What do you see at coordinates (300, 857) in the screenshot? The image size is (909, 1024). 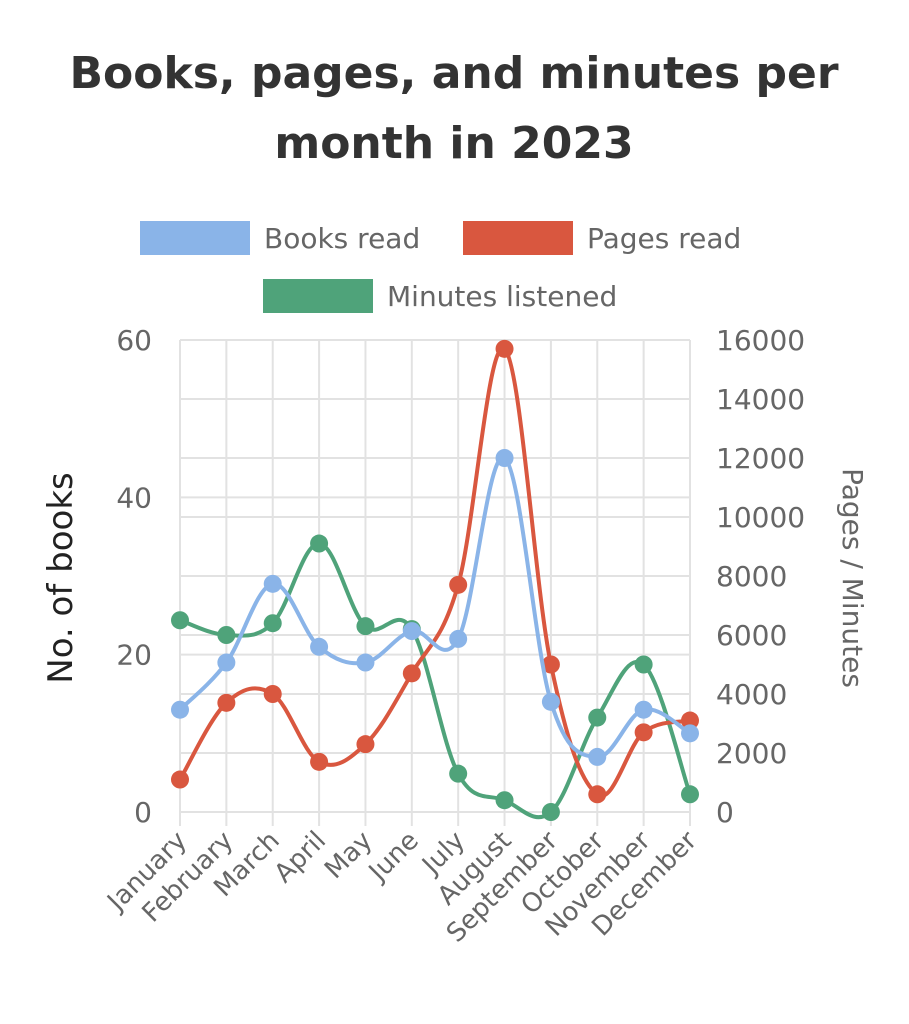 I see `x-tick-label: April` at bounding box center [300, 857].